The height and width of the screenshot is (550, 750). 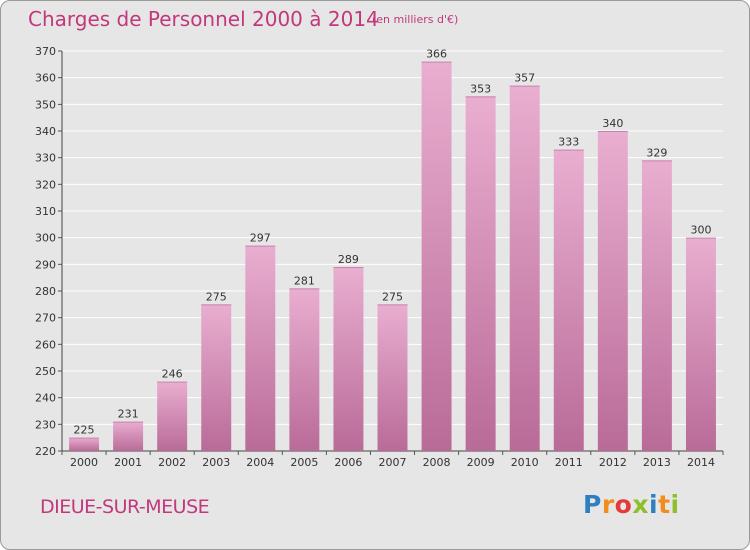 What do you see at coordinates (84, 444) in the screenshot?
I see `bar-2000` at bounding box center [84, 444].